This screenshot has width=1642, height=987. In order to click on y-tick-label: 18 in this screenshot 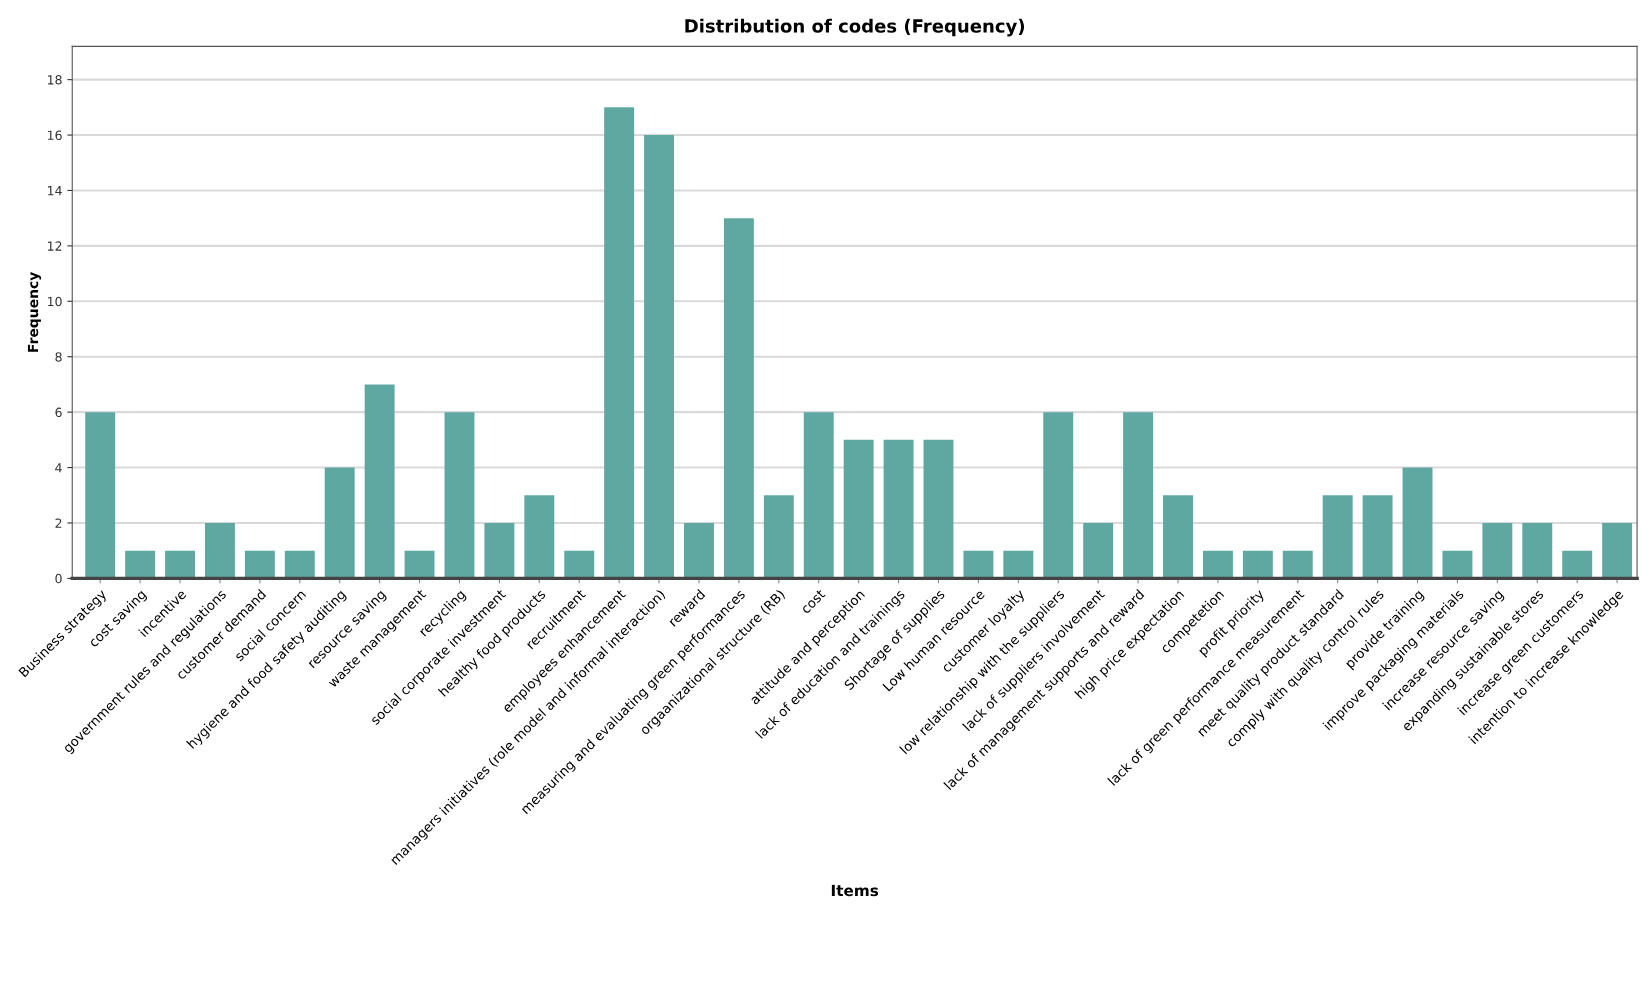, I will do `click(54, 80)`.